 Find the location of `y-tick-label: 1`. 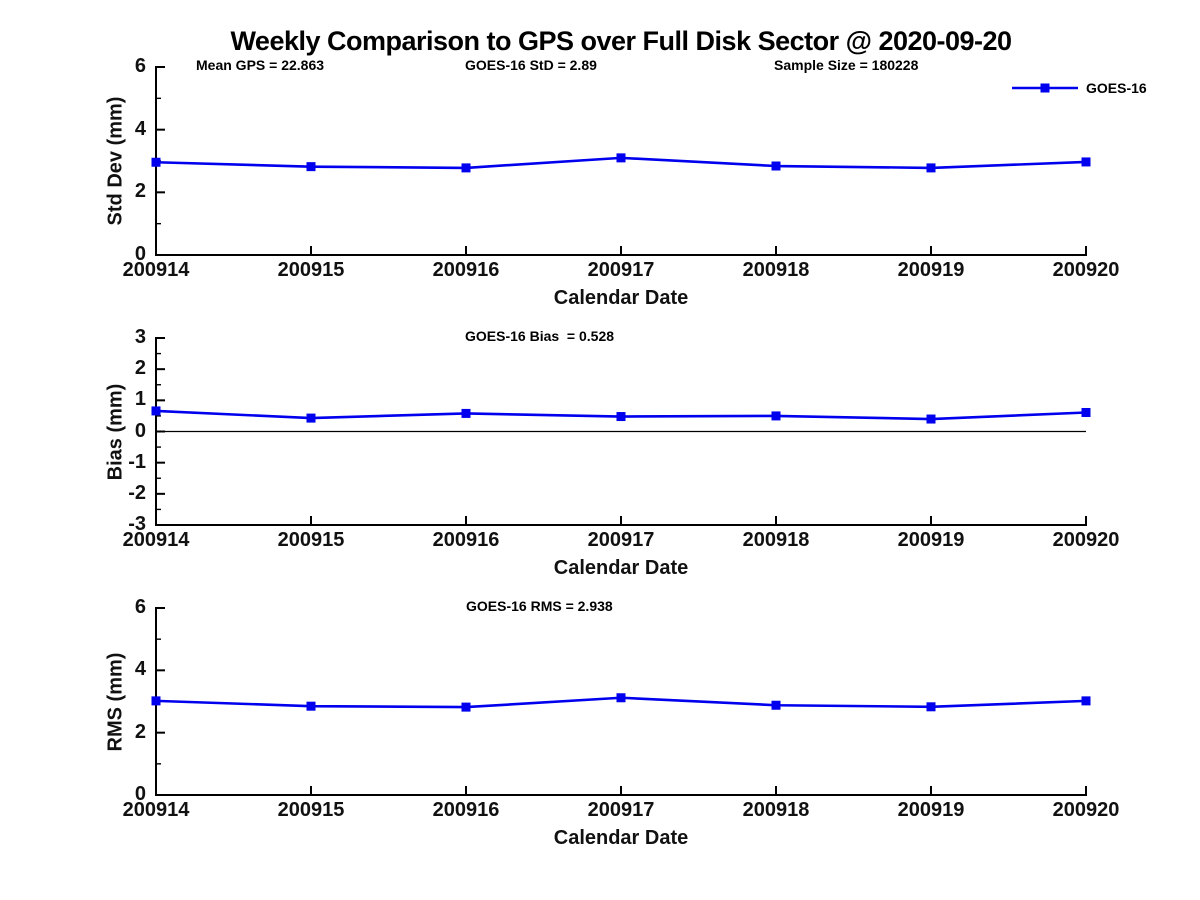

y-tick-label: 1 is located at coordinates (140, 399).